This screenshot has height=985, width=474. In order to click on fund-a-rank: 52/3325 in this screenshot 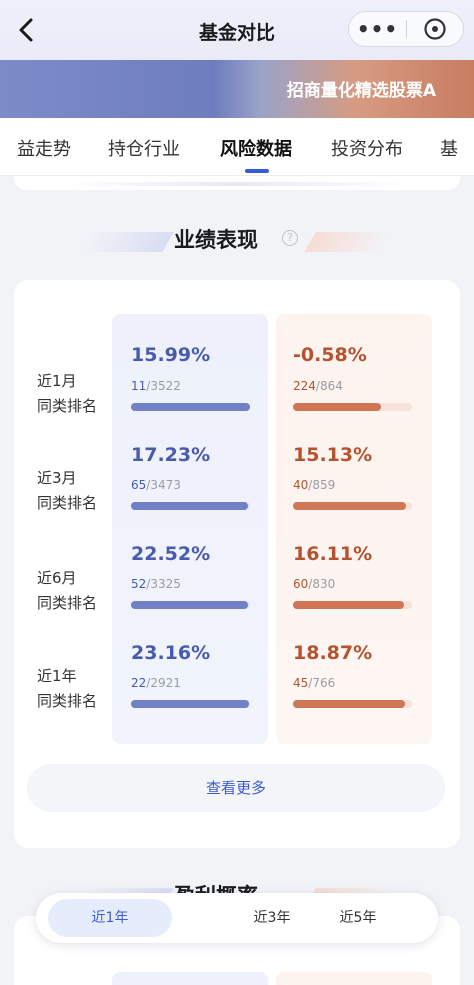, I will do `click(156, 584)`.